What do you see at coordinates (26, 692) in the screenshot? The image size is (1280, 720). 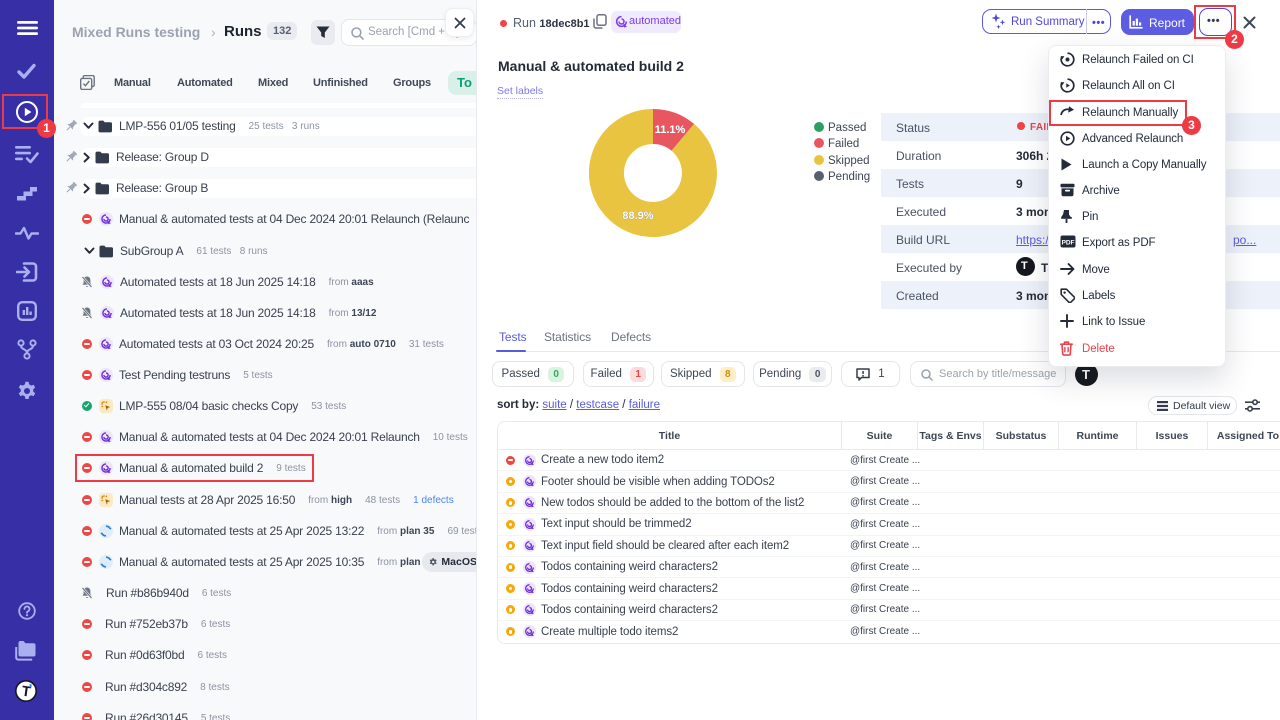 I see `svg-text: T` at bounding box center [26, 692].